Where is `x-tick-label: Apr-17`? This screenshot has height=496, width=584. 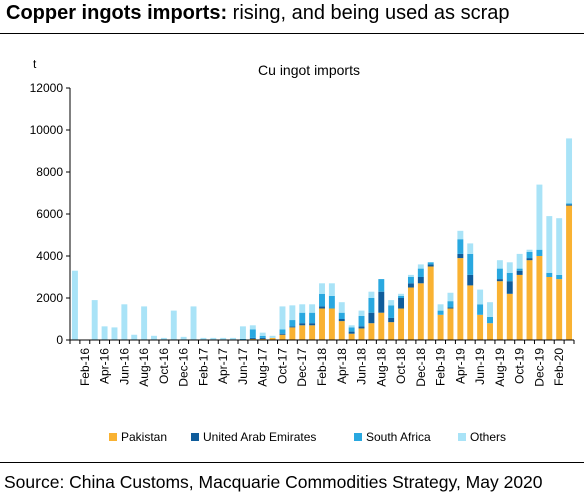 x-tick-label: Apr-17 is located at coordinates (223, 366).